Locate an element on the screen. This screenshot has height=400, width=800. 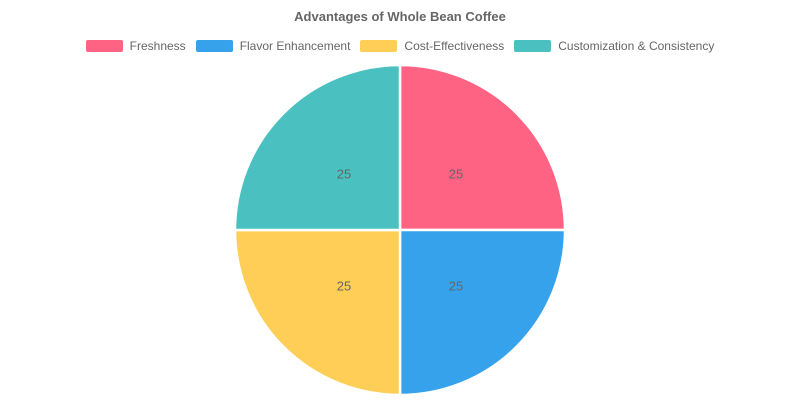
legend-swatch-customization-consistency is located at coordinates (533, 46).